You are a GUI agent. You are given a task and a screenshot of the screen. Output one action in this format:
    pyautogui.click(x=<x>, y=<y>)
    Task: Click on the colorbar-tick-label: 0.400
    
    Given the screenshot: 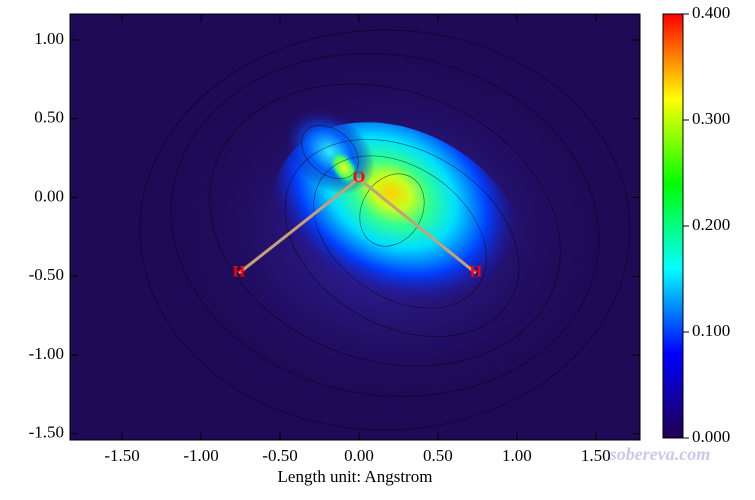 What is the action you would take?
    pyautogui.click(x=711, y=12)
    